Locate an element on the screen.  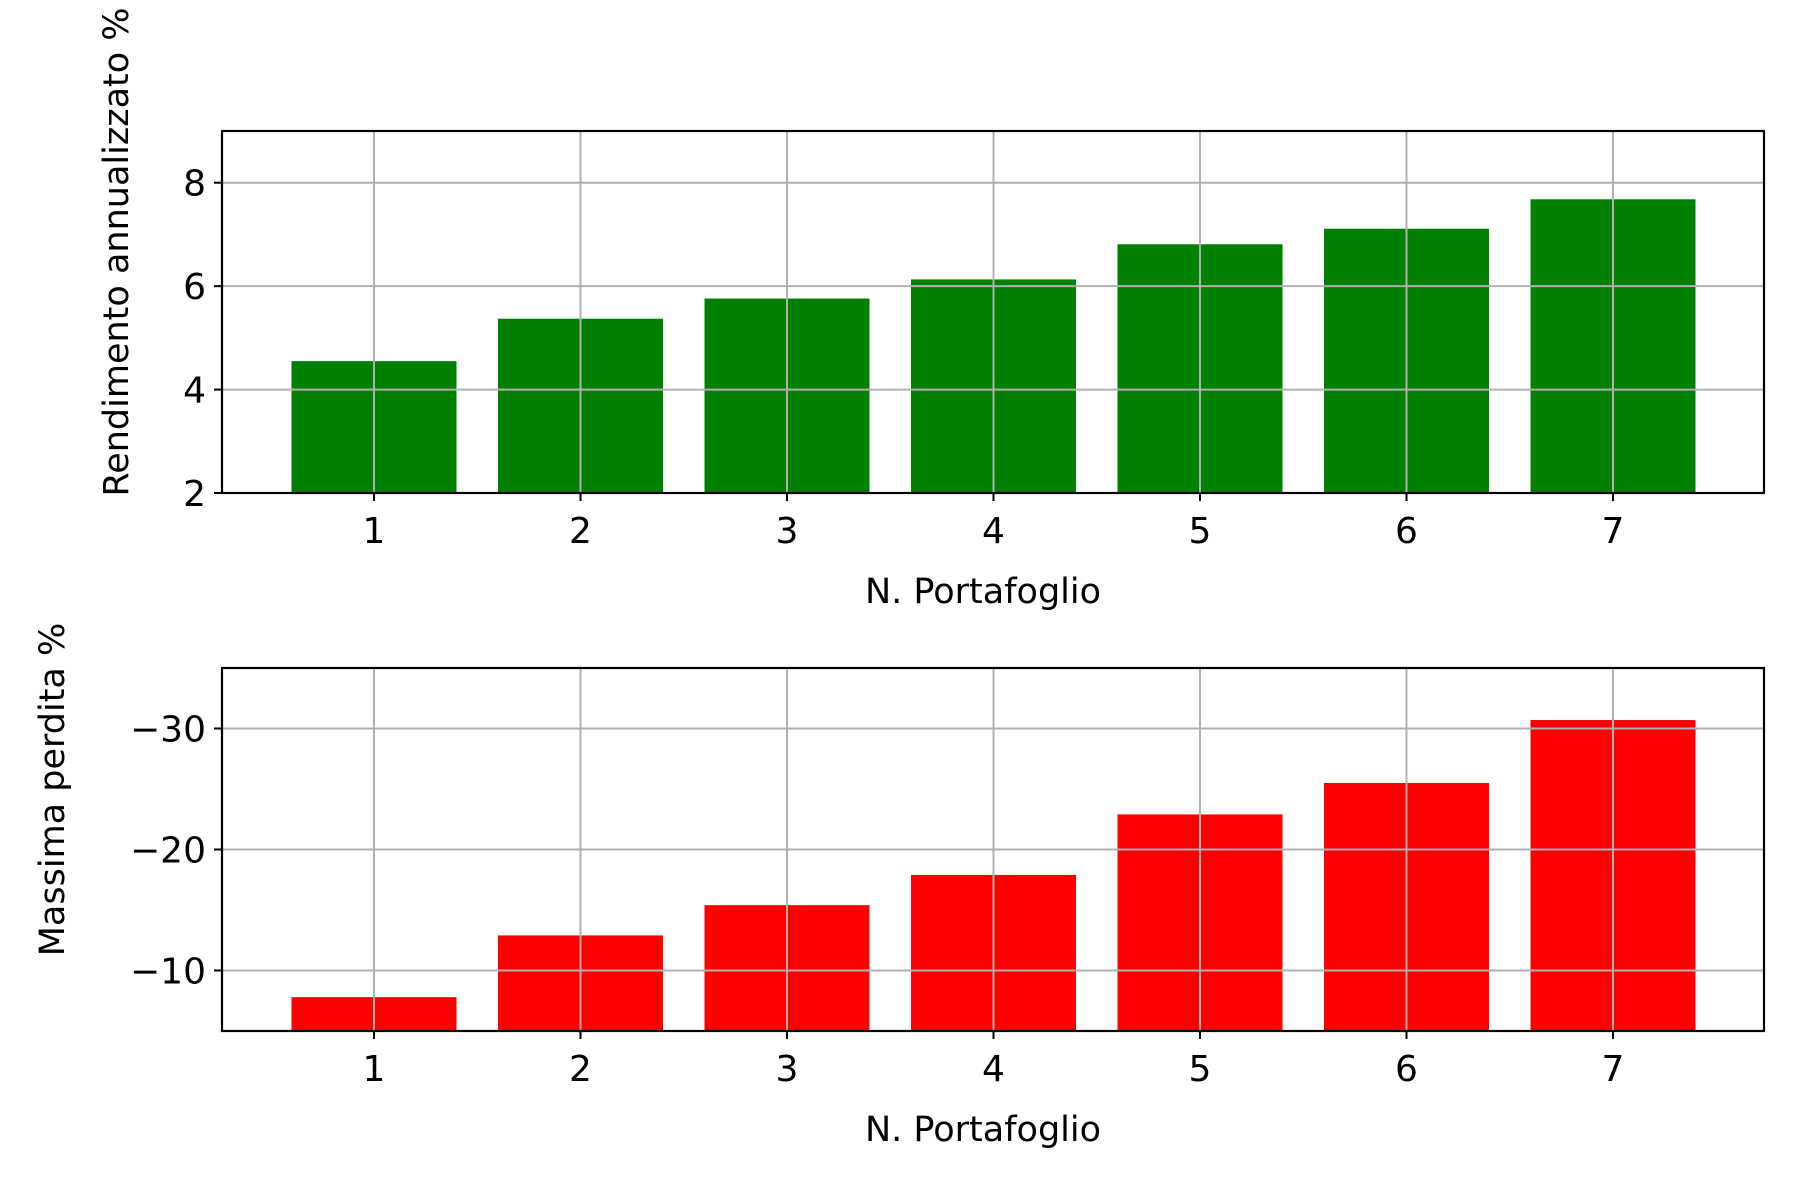
return-x-tick-label: 7 is located at coordinates (1613, 531).